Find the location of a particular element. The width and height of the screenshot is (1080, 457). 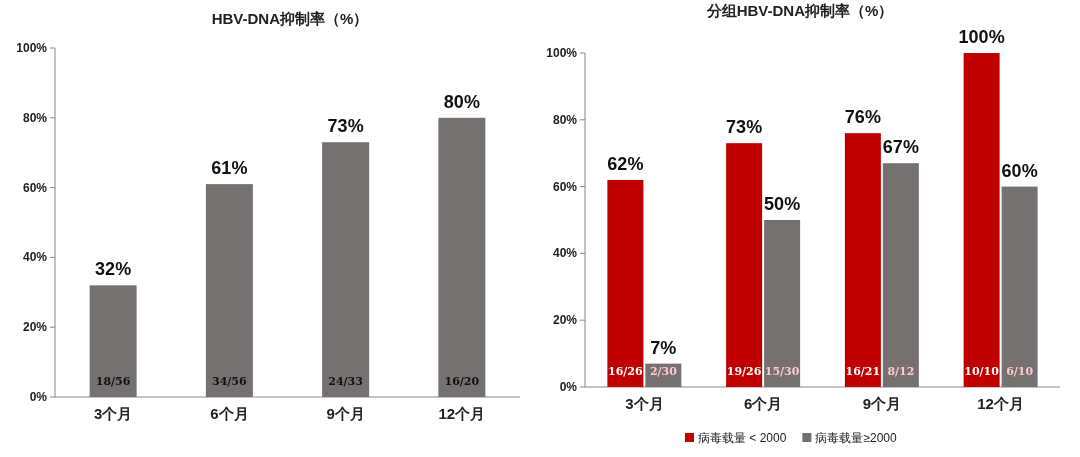

annotation: 15/30 is located at coordinates (782, 371).